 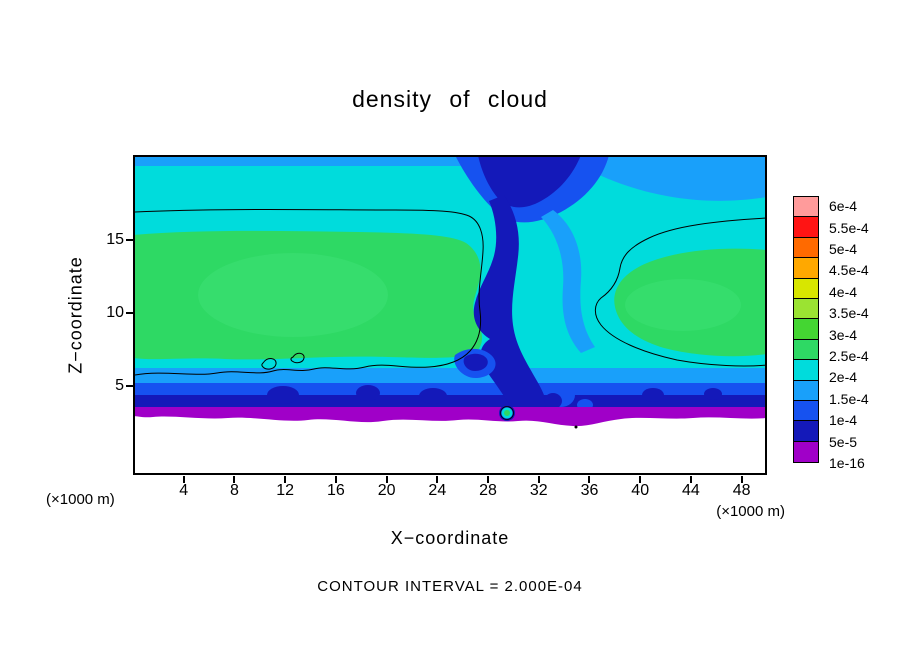 What do you see at coordinates (293, 295) in the screenshot?
I see `green-highlight-left` at bounding box center [293, 295].